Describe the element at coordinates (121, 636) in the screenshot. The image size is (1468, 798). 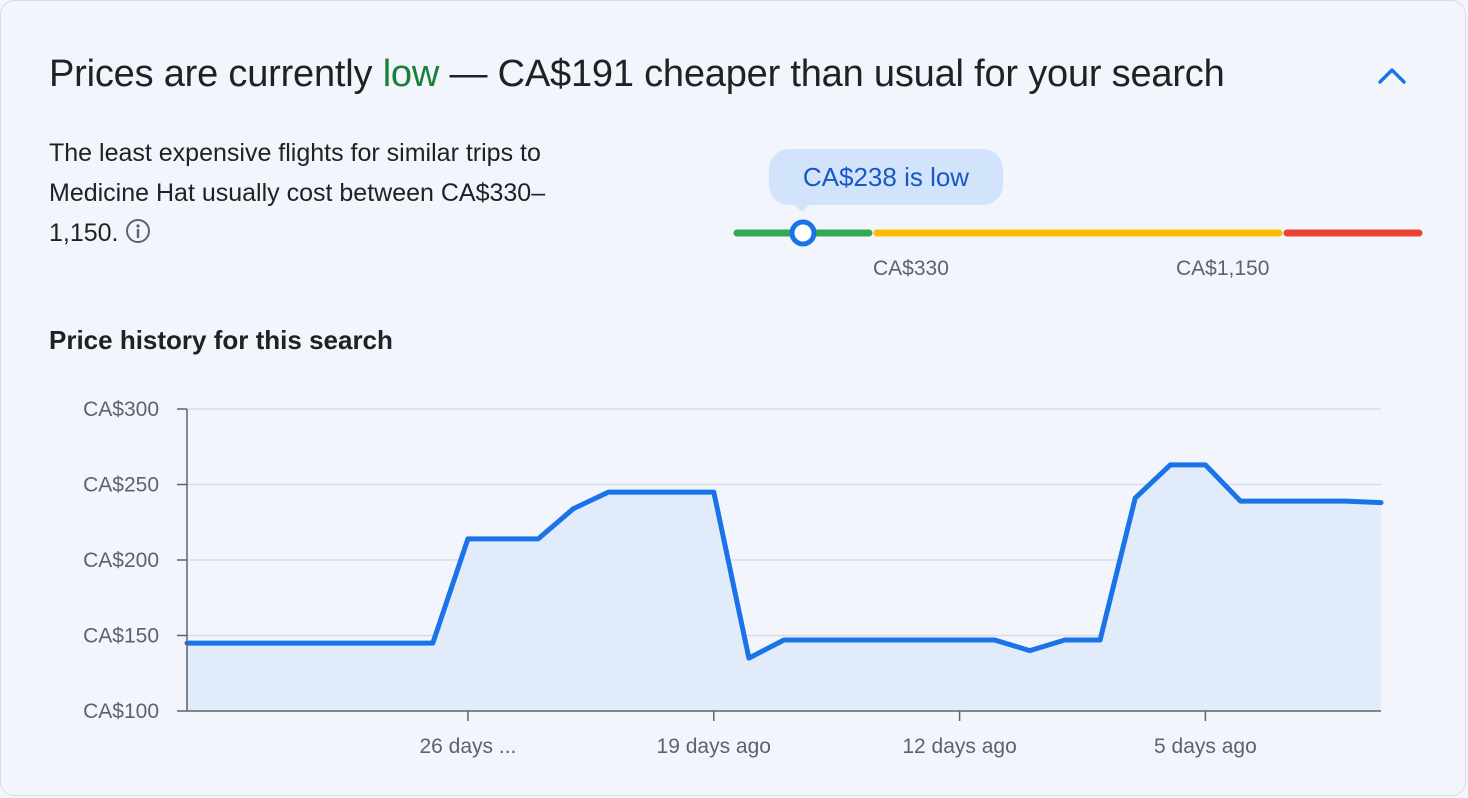
I see `y-tick-label: CA$150` at that location.